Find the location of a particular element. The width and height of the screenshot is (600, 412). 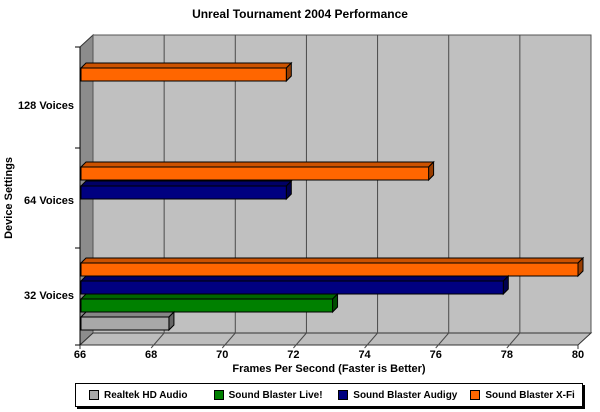

legend-item-sound-blaster-audigy: Sound Blaster Audigy is located at coordinates (391, 395).